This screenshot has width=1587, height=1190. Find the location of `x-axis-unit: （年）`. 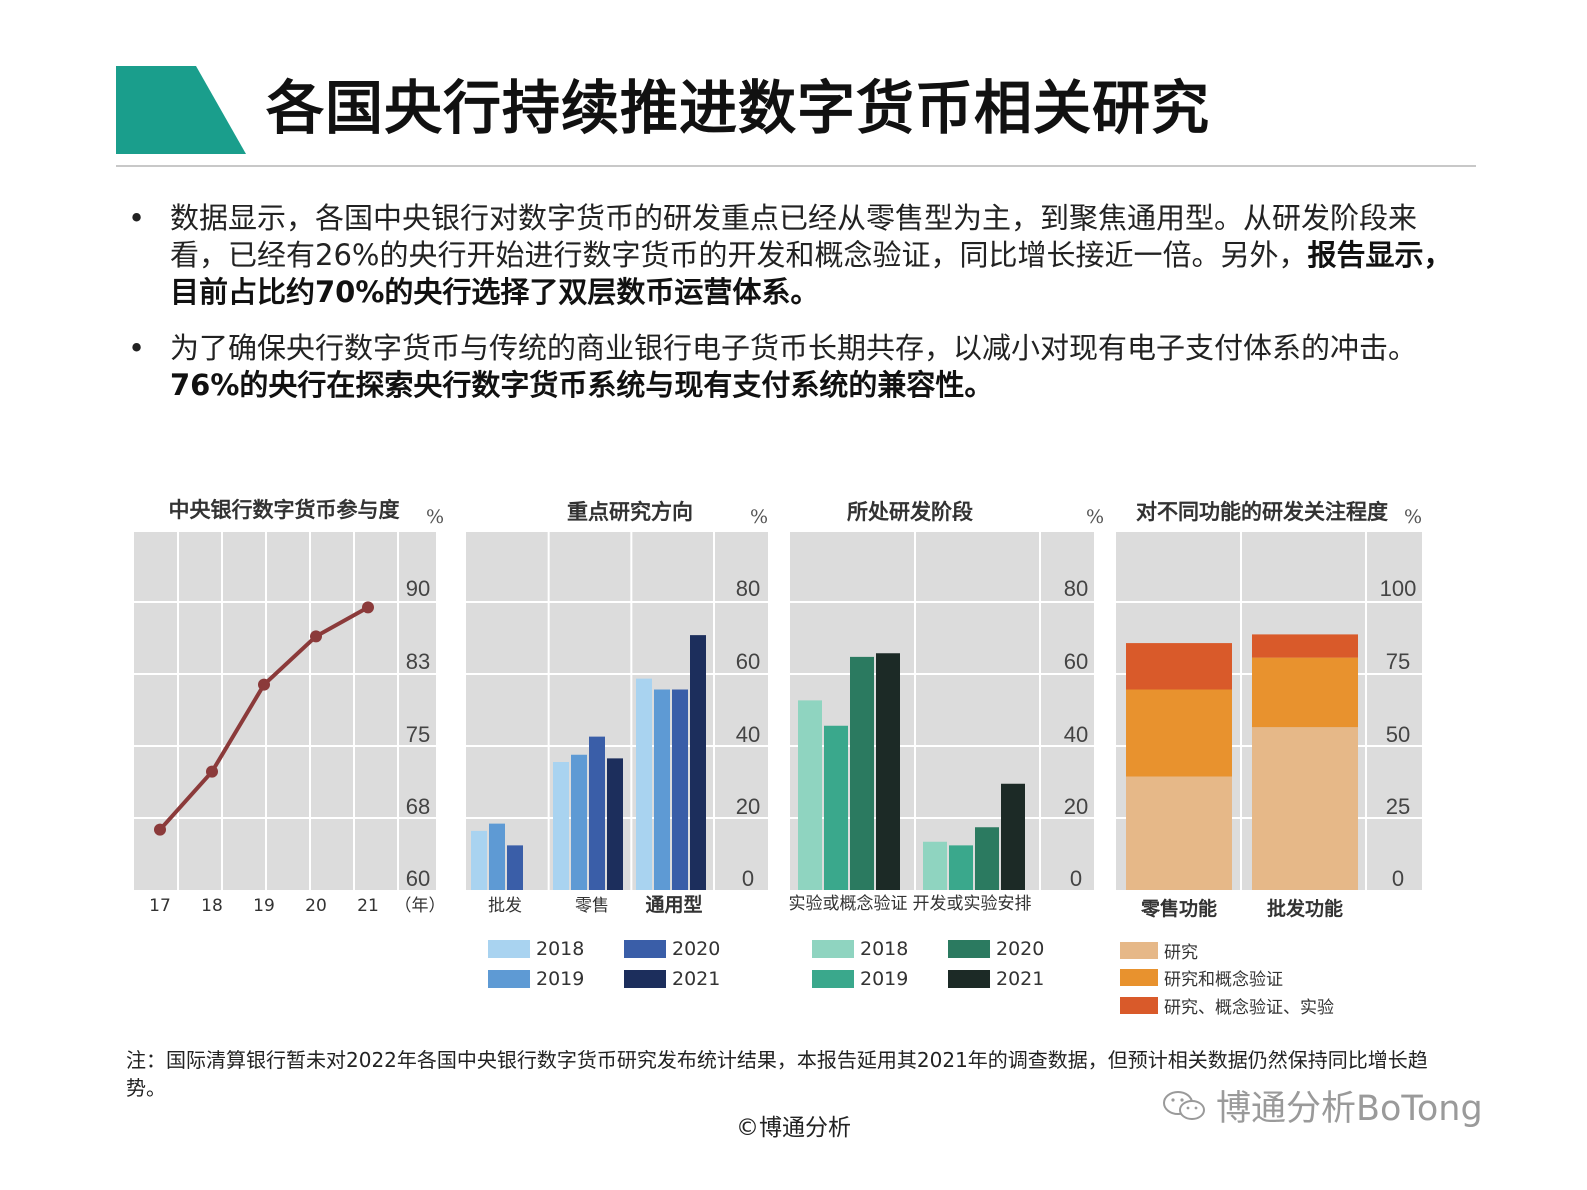

x-axis-unit: （年） is located at coordinates (420, 906).